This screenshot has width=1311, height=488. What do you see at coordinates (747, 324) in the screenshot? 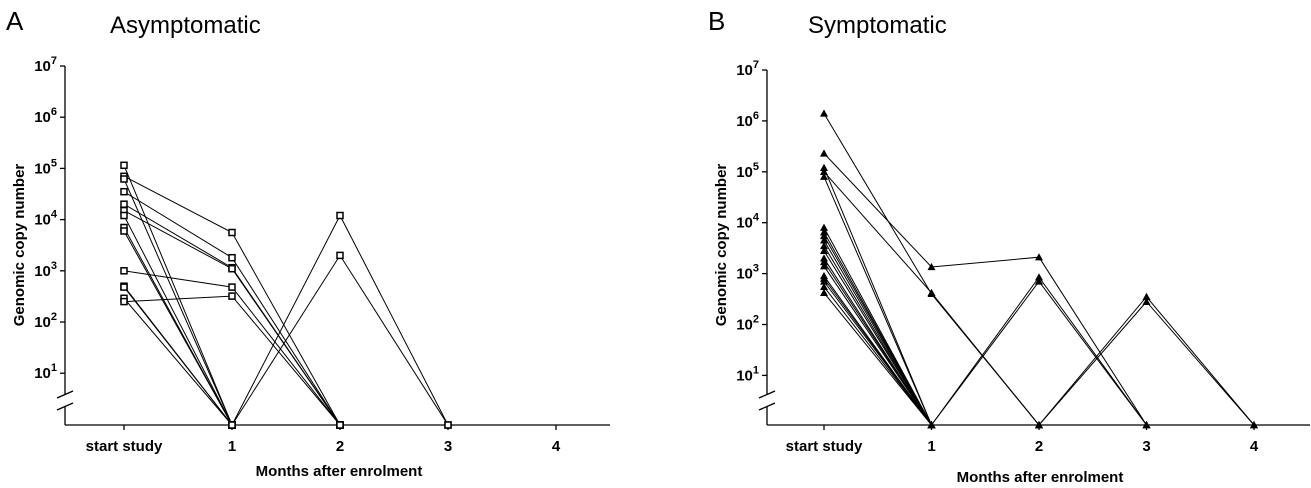
I see `y-tick-label: 10²` at bounding box center [747, 324].